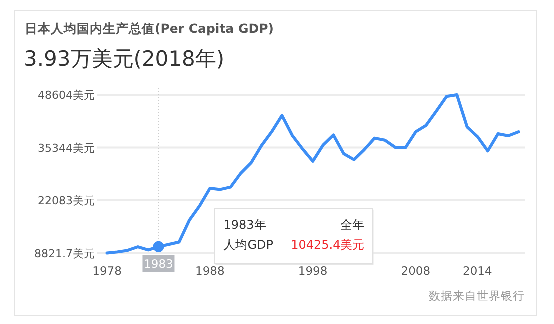 The image size is (554, 324). Describe the element at coordinates (477, 271) in the screenshot. I see `x-tick-label: 2014` at that location.